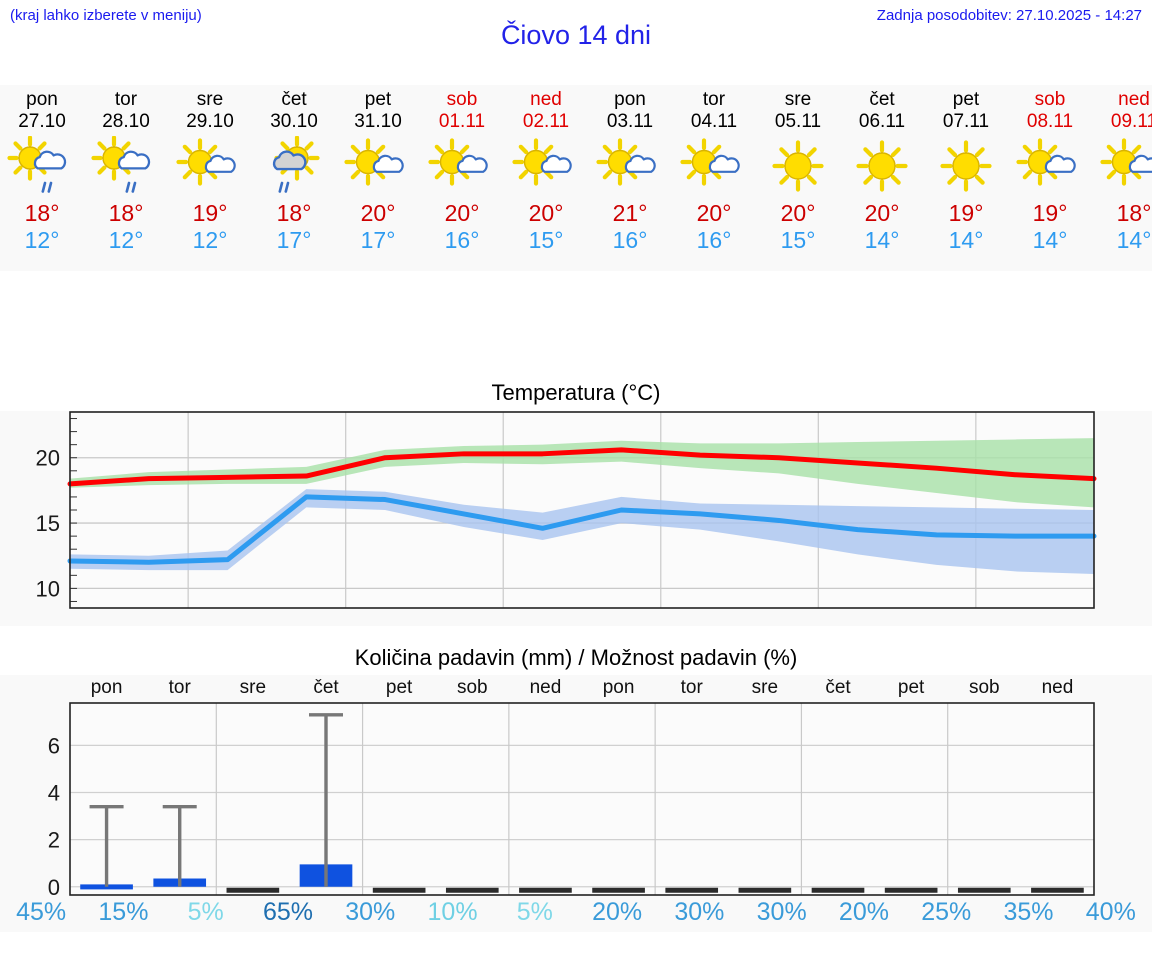 The image size is (1152, 975). Describe the element at coordinates (882, 121) in the screenshot. I see `day-date: 06.11` at that location.